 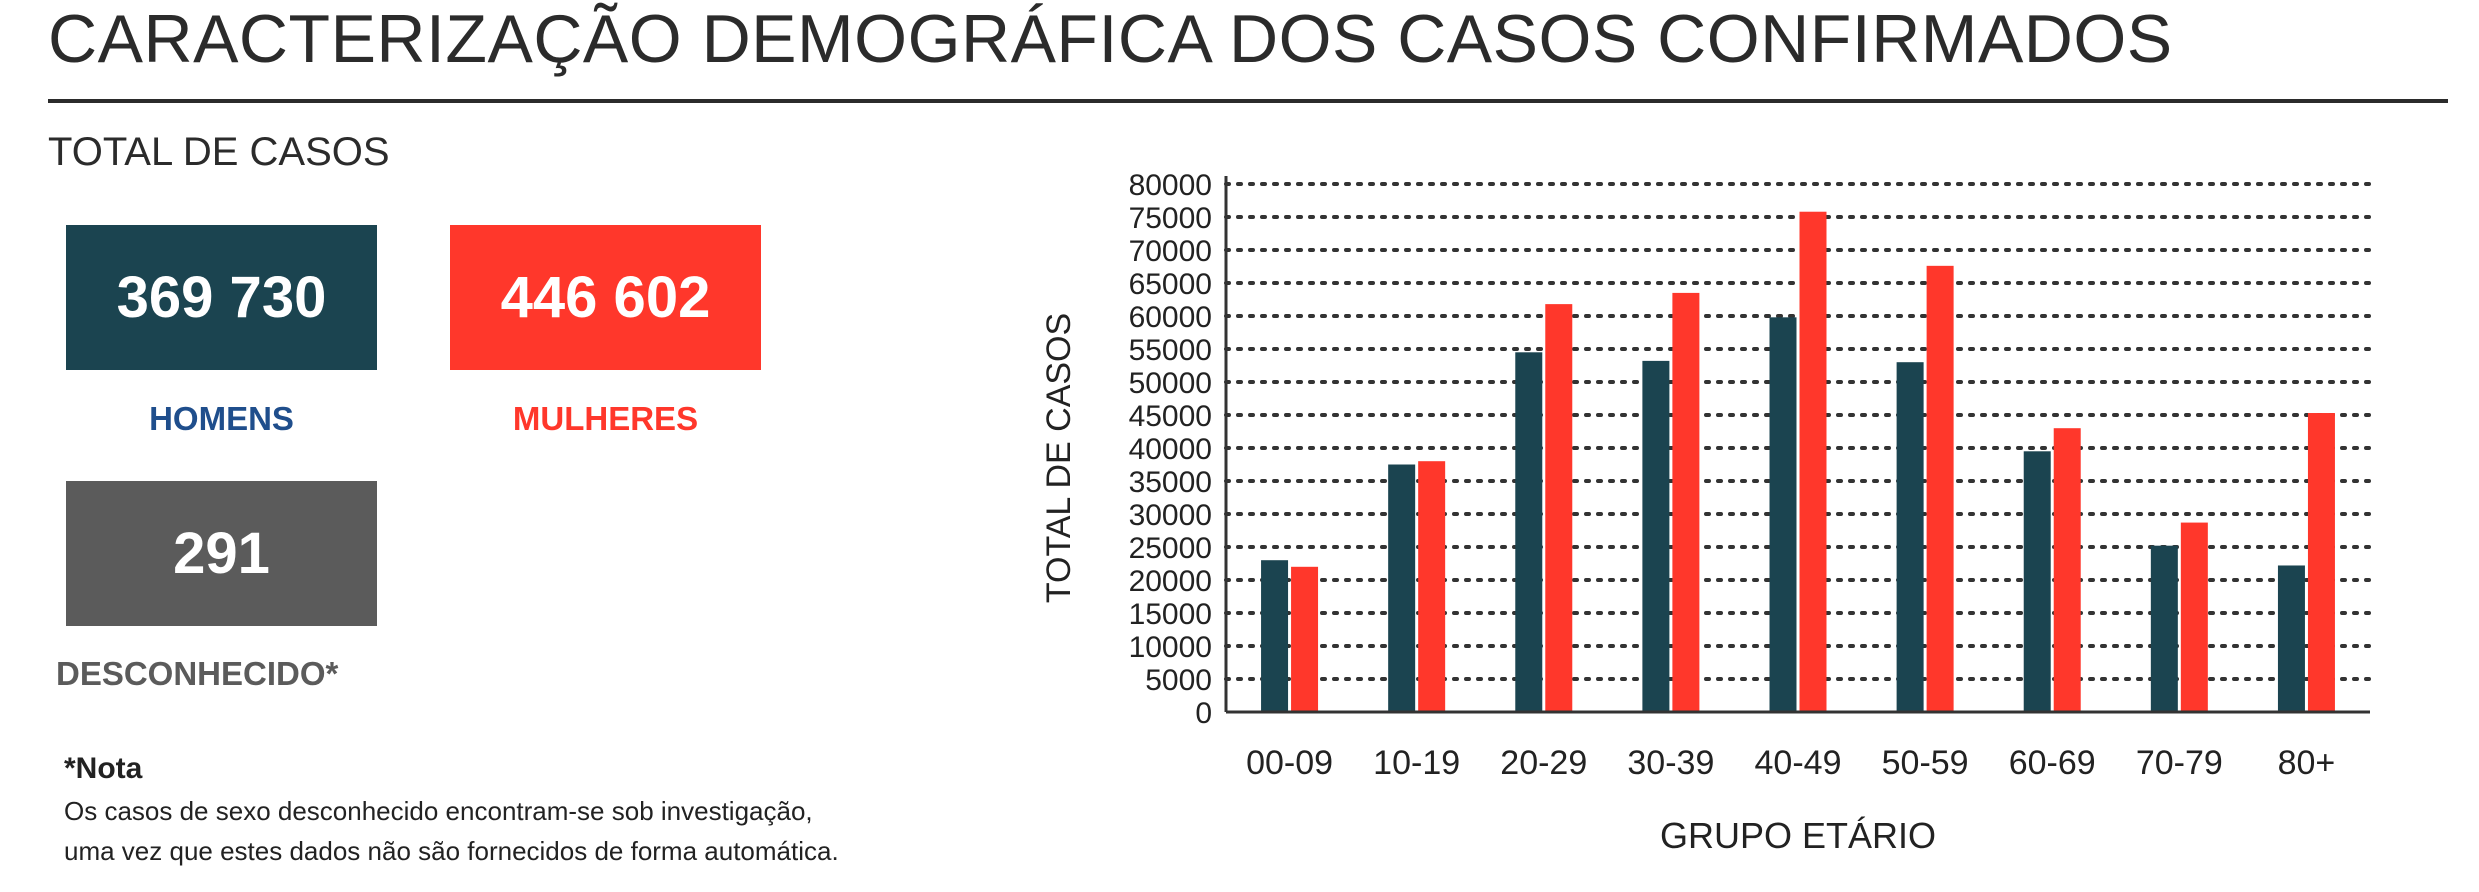 I want to click on women-total-card: 446 602, so click(x=605, y=297).